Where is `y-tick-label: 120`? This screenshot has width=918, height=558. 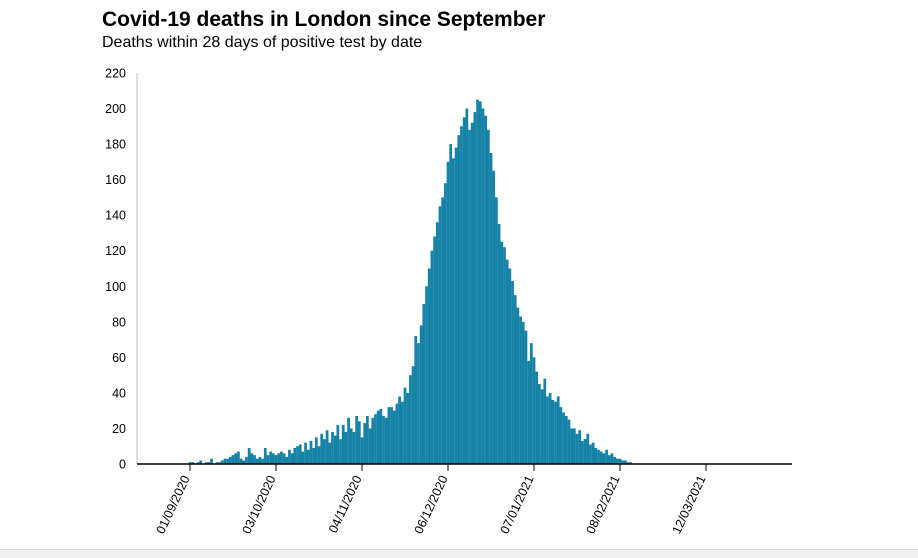
y-tick-label: 120 is located at coordinates (115, 251).